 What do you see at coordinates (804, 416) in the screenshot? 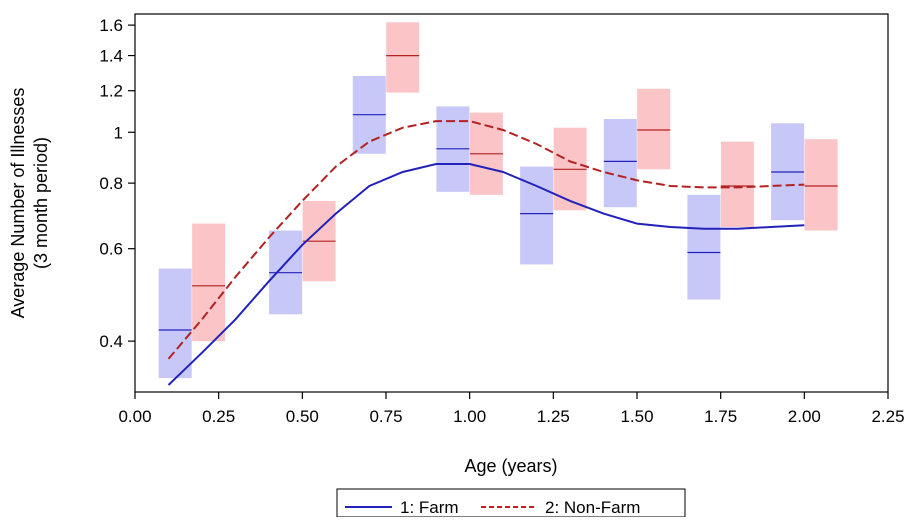
I see `x-tick-label-8: 2.00` at bounding box center [804, 416].